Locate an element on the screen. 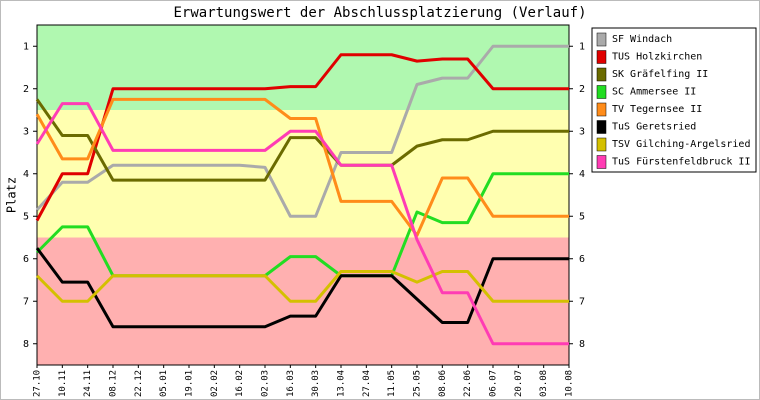 This screenshot has width=760, height=400. x-tick-label: 19.01 is located at coordinates (190, 383).